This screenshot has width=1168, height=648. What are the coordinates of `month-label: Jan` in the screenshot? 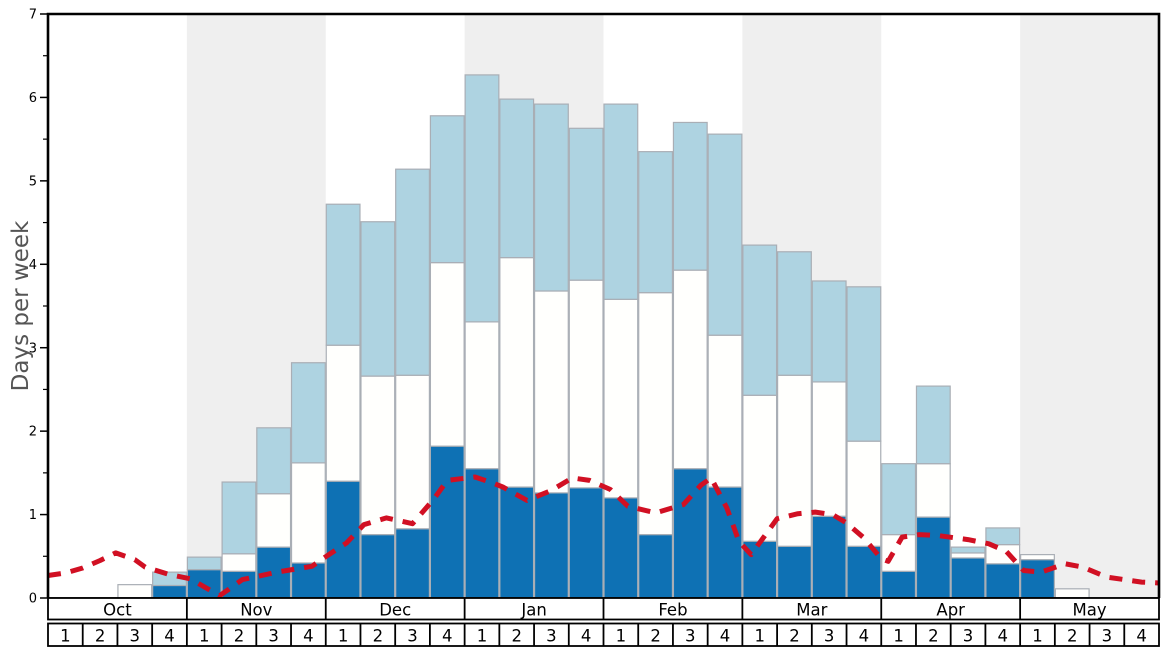 It's located at (533, 610).